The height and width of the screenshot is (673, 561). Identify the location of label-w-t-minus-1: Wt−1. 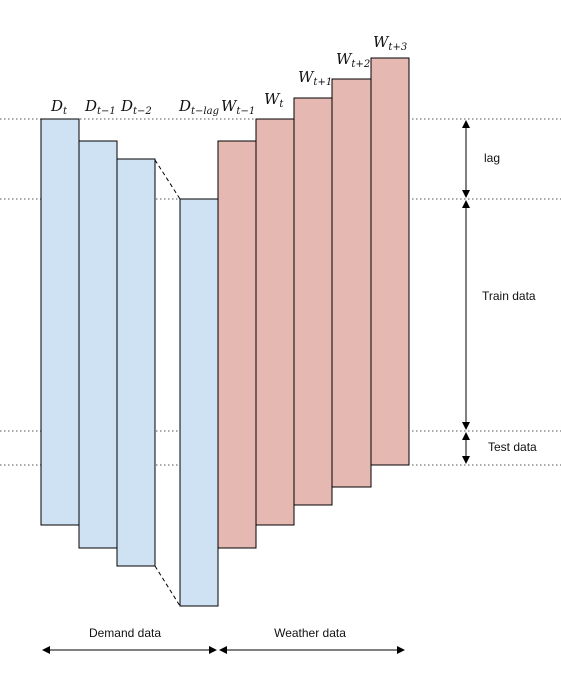
(238, 107).